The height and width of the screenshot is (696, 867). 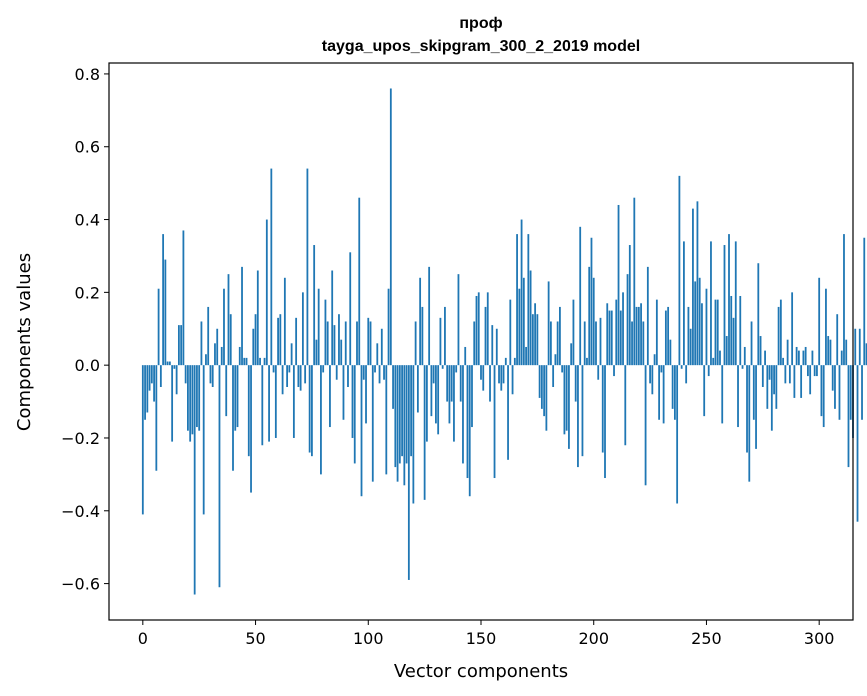 I want to click on x-tick-label: 50, so click(x=255, y=638).